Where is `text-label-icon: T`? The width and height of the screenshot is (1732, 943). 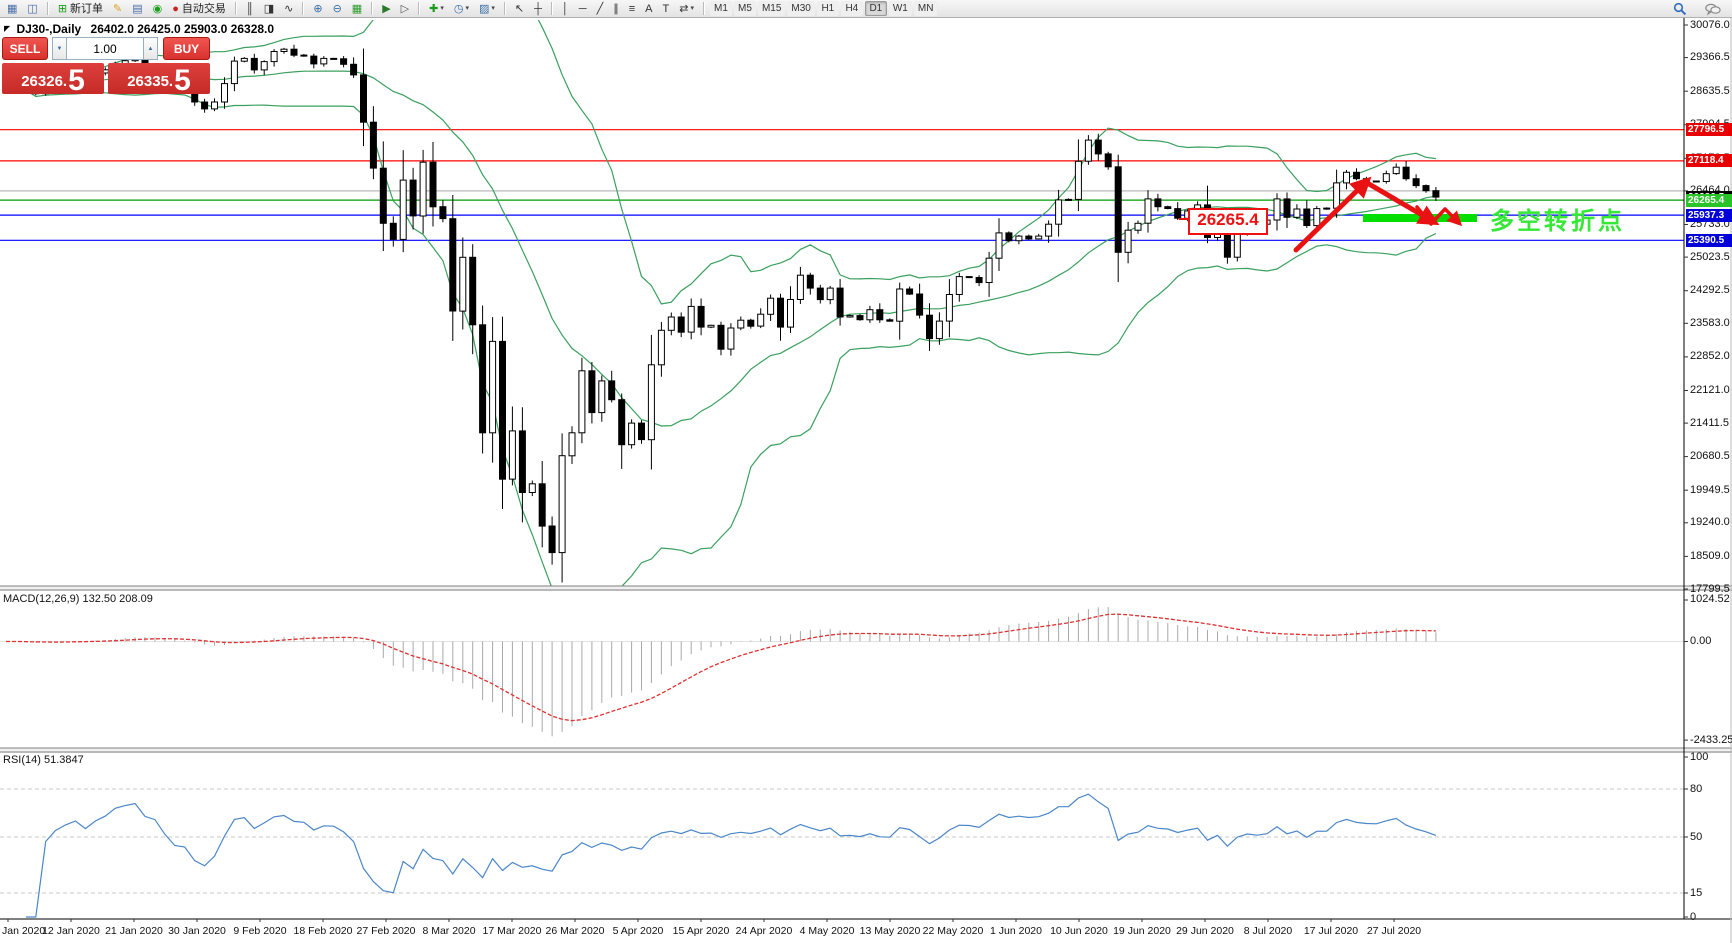 text-label-icon: T is located at coordinates (666, 8).